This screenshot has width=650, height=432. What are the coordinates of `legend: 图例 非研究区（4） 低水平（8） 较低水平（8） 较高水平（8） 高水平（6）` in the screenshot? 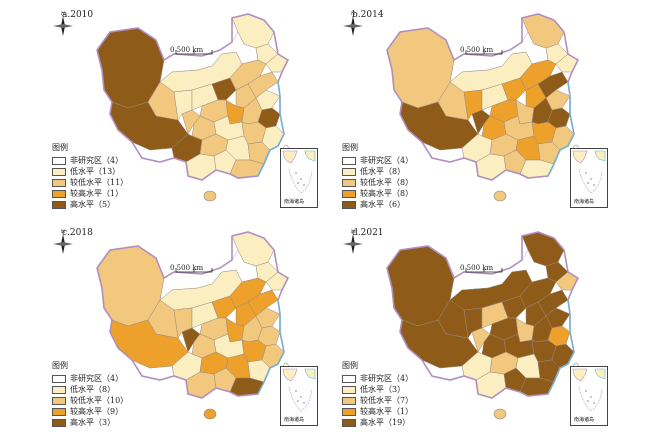 It's located at (377, 176).